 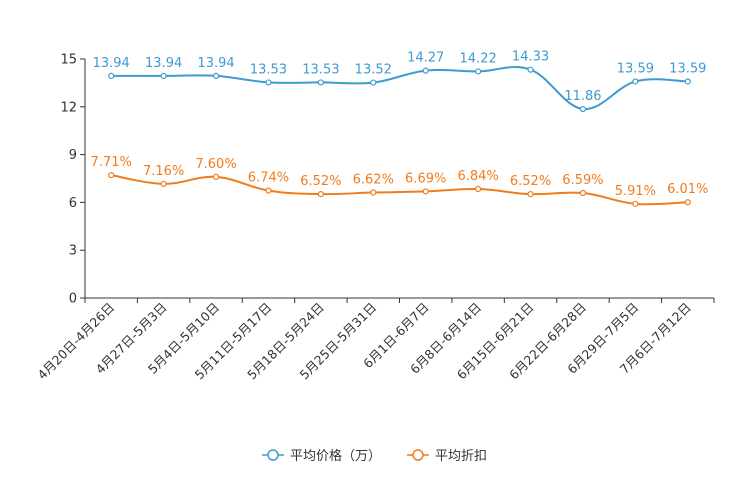 I want to click on legend: 平均价格（万） 平均折扣, so click(x=374, y=456).